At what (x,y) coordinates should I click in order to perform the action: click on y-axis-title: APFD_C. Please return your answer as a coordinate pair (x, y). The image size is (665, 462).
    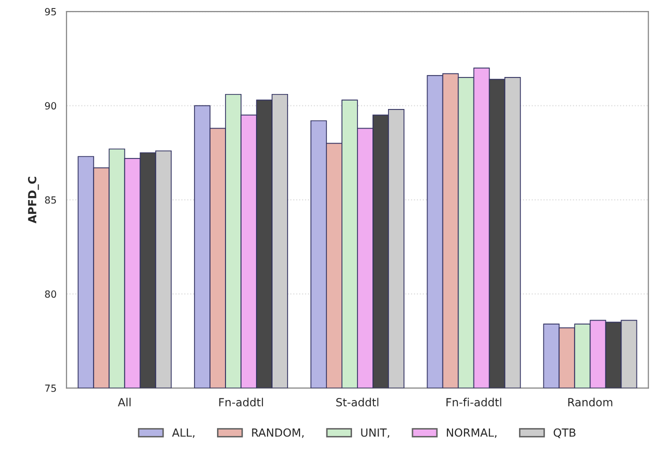
    Looking at the image, I should click on (33, 200).